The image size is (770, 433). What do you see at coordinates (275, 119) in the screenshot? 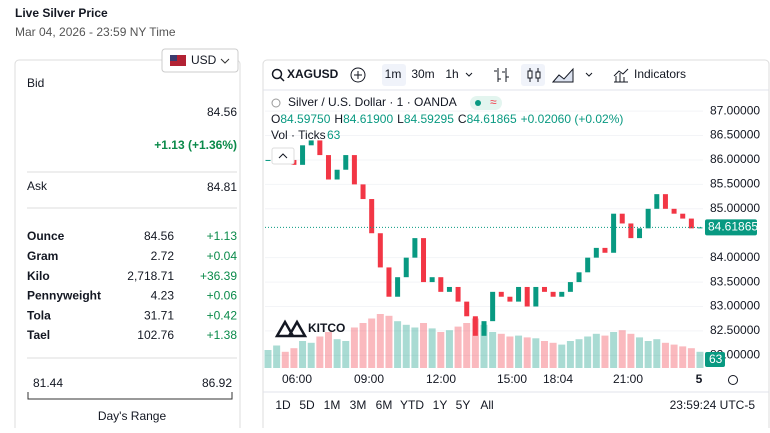
I see `ohlc-key: O` at bounding box center [275, 119].